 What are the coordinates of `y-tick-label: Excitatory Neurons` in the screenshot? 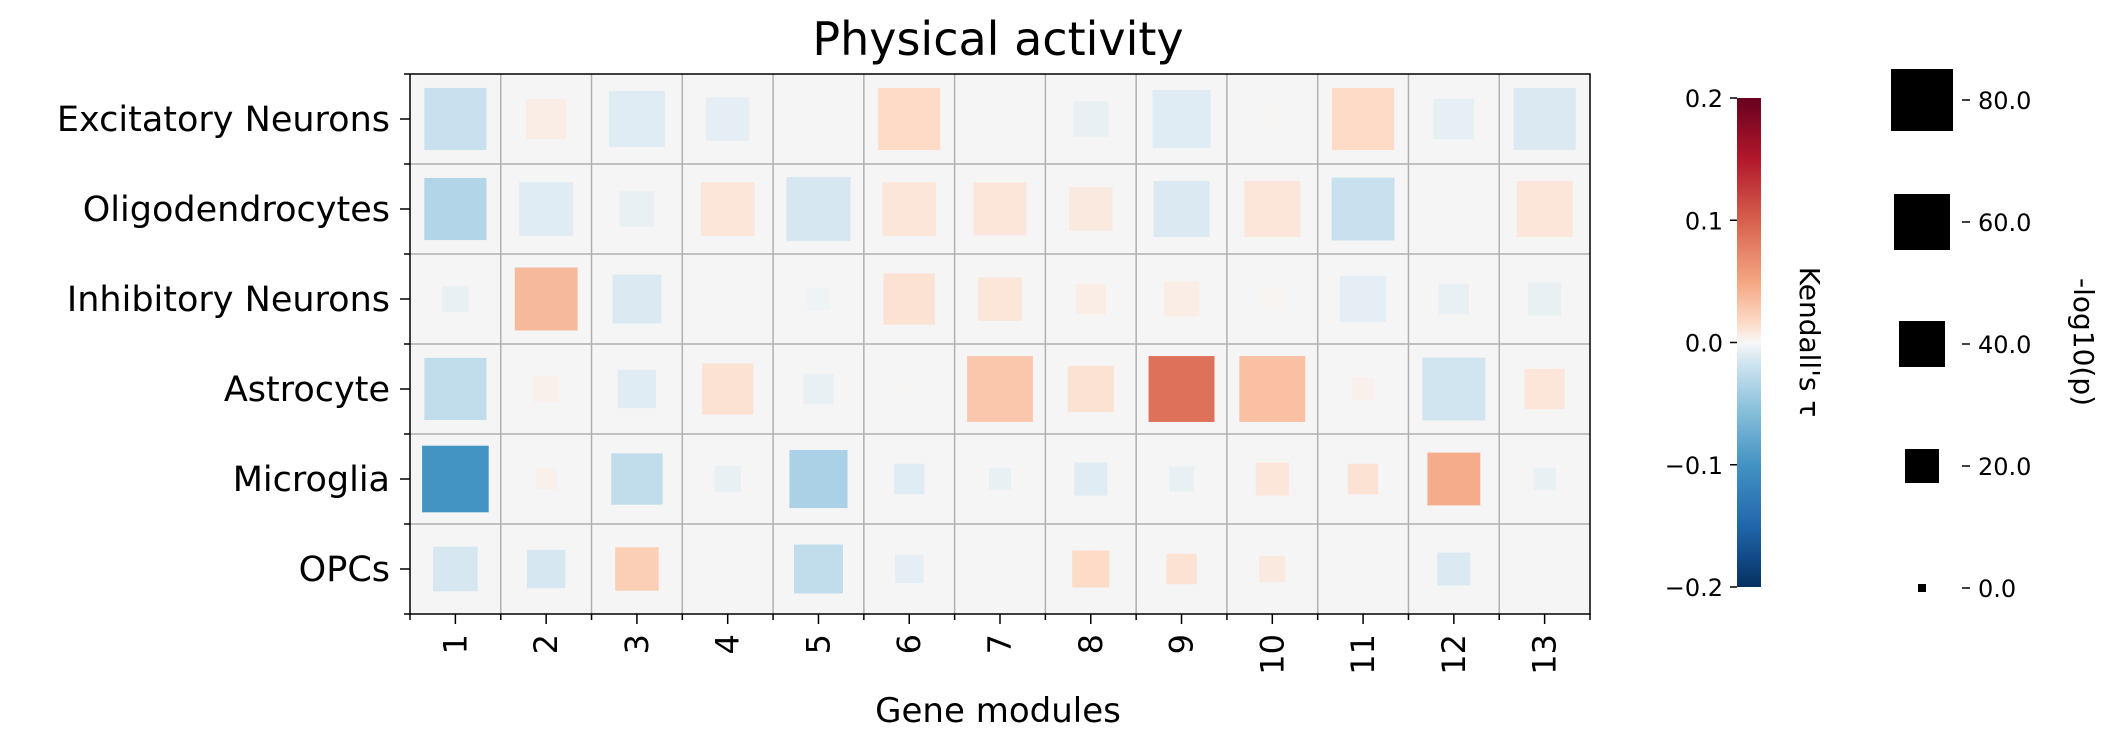 It's located at (223, 120).